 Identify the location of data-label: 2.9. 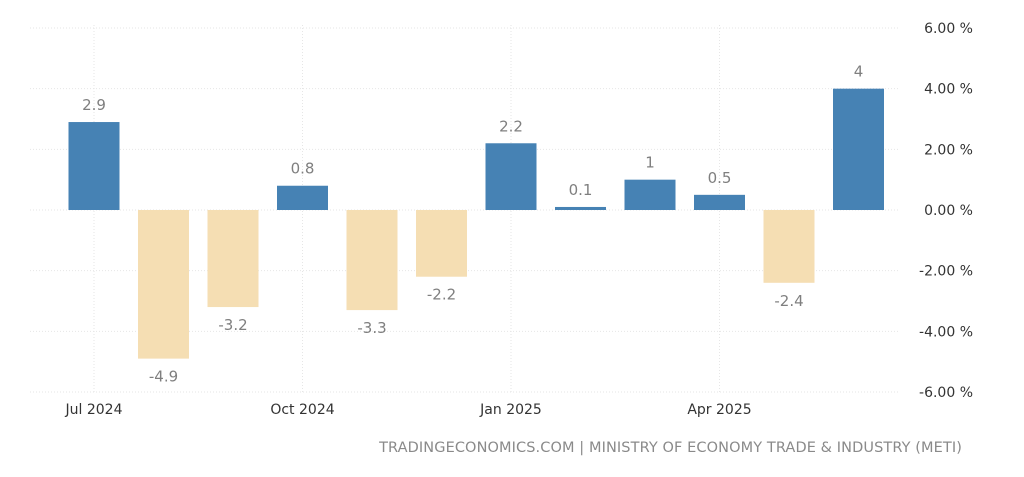
(94, 105).